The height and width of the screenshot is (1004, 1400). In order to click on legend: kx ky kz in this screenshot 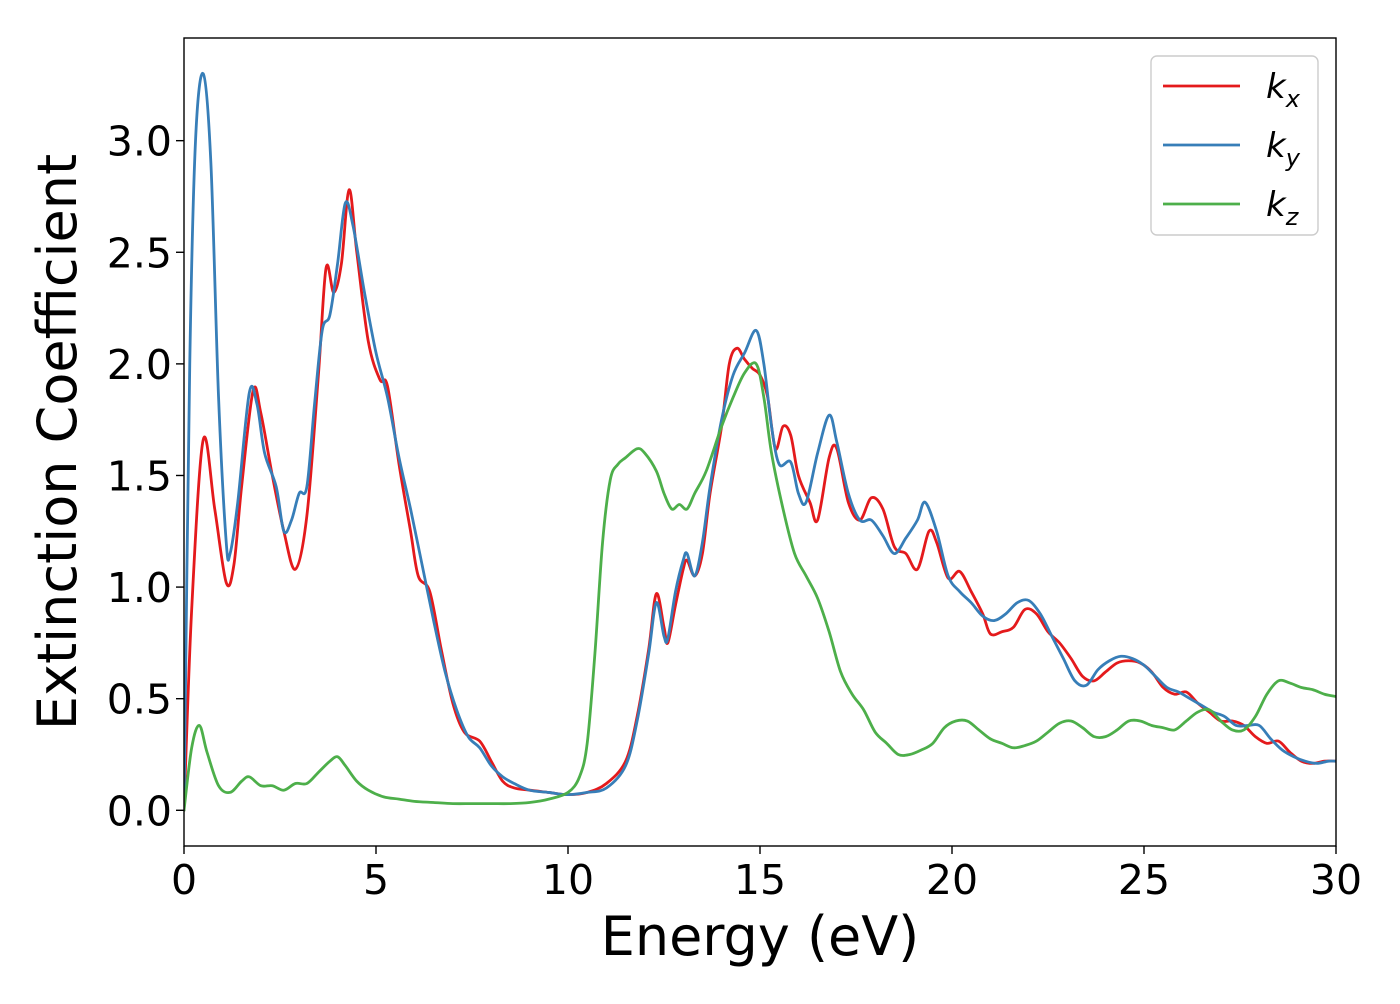, I will do `click(1234, 145)`.